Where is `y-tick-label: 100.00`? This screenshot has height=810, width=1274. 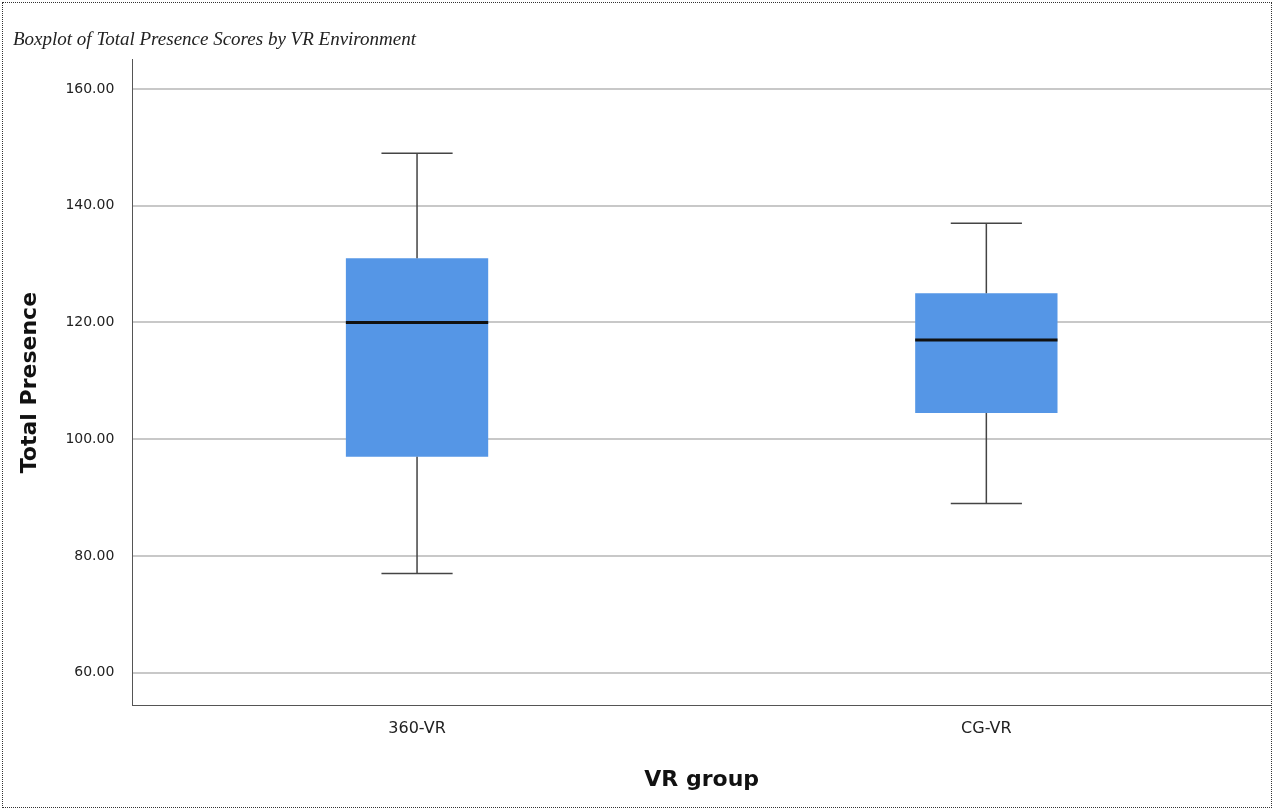
y-tick-label: 100.00 is located at coordinates (90, 437).